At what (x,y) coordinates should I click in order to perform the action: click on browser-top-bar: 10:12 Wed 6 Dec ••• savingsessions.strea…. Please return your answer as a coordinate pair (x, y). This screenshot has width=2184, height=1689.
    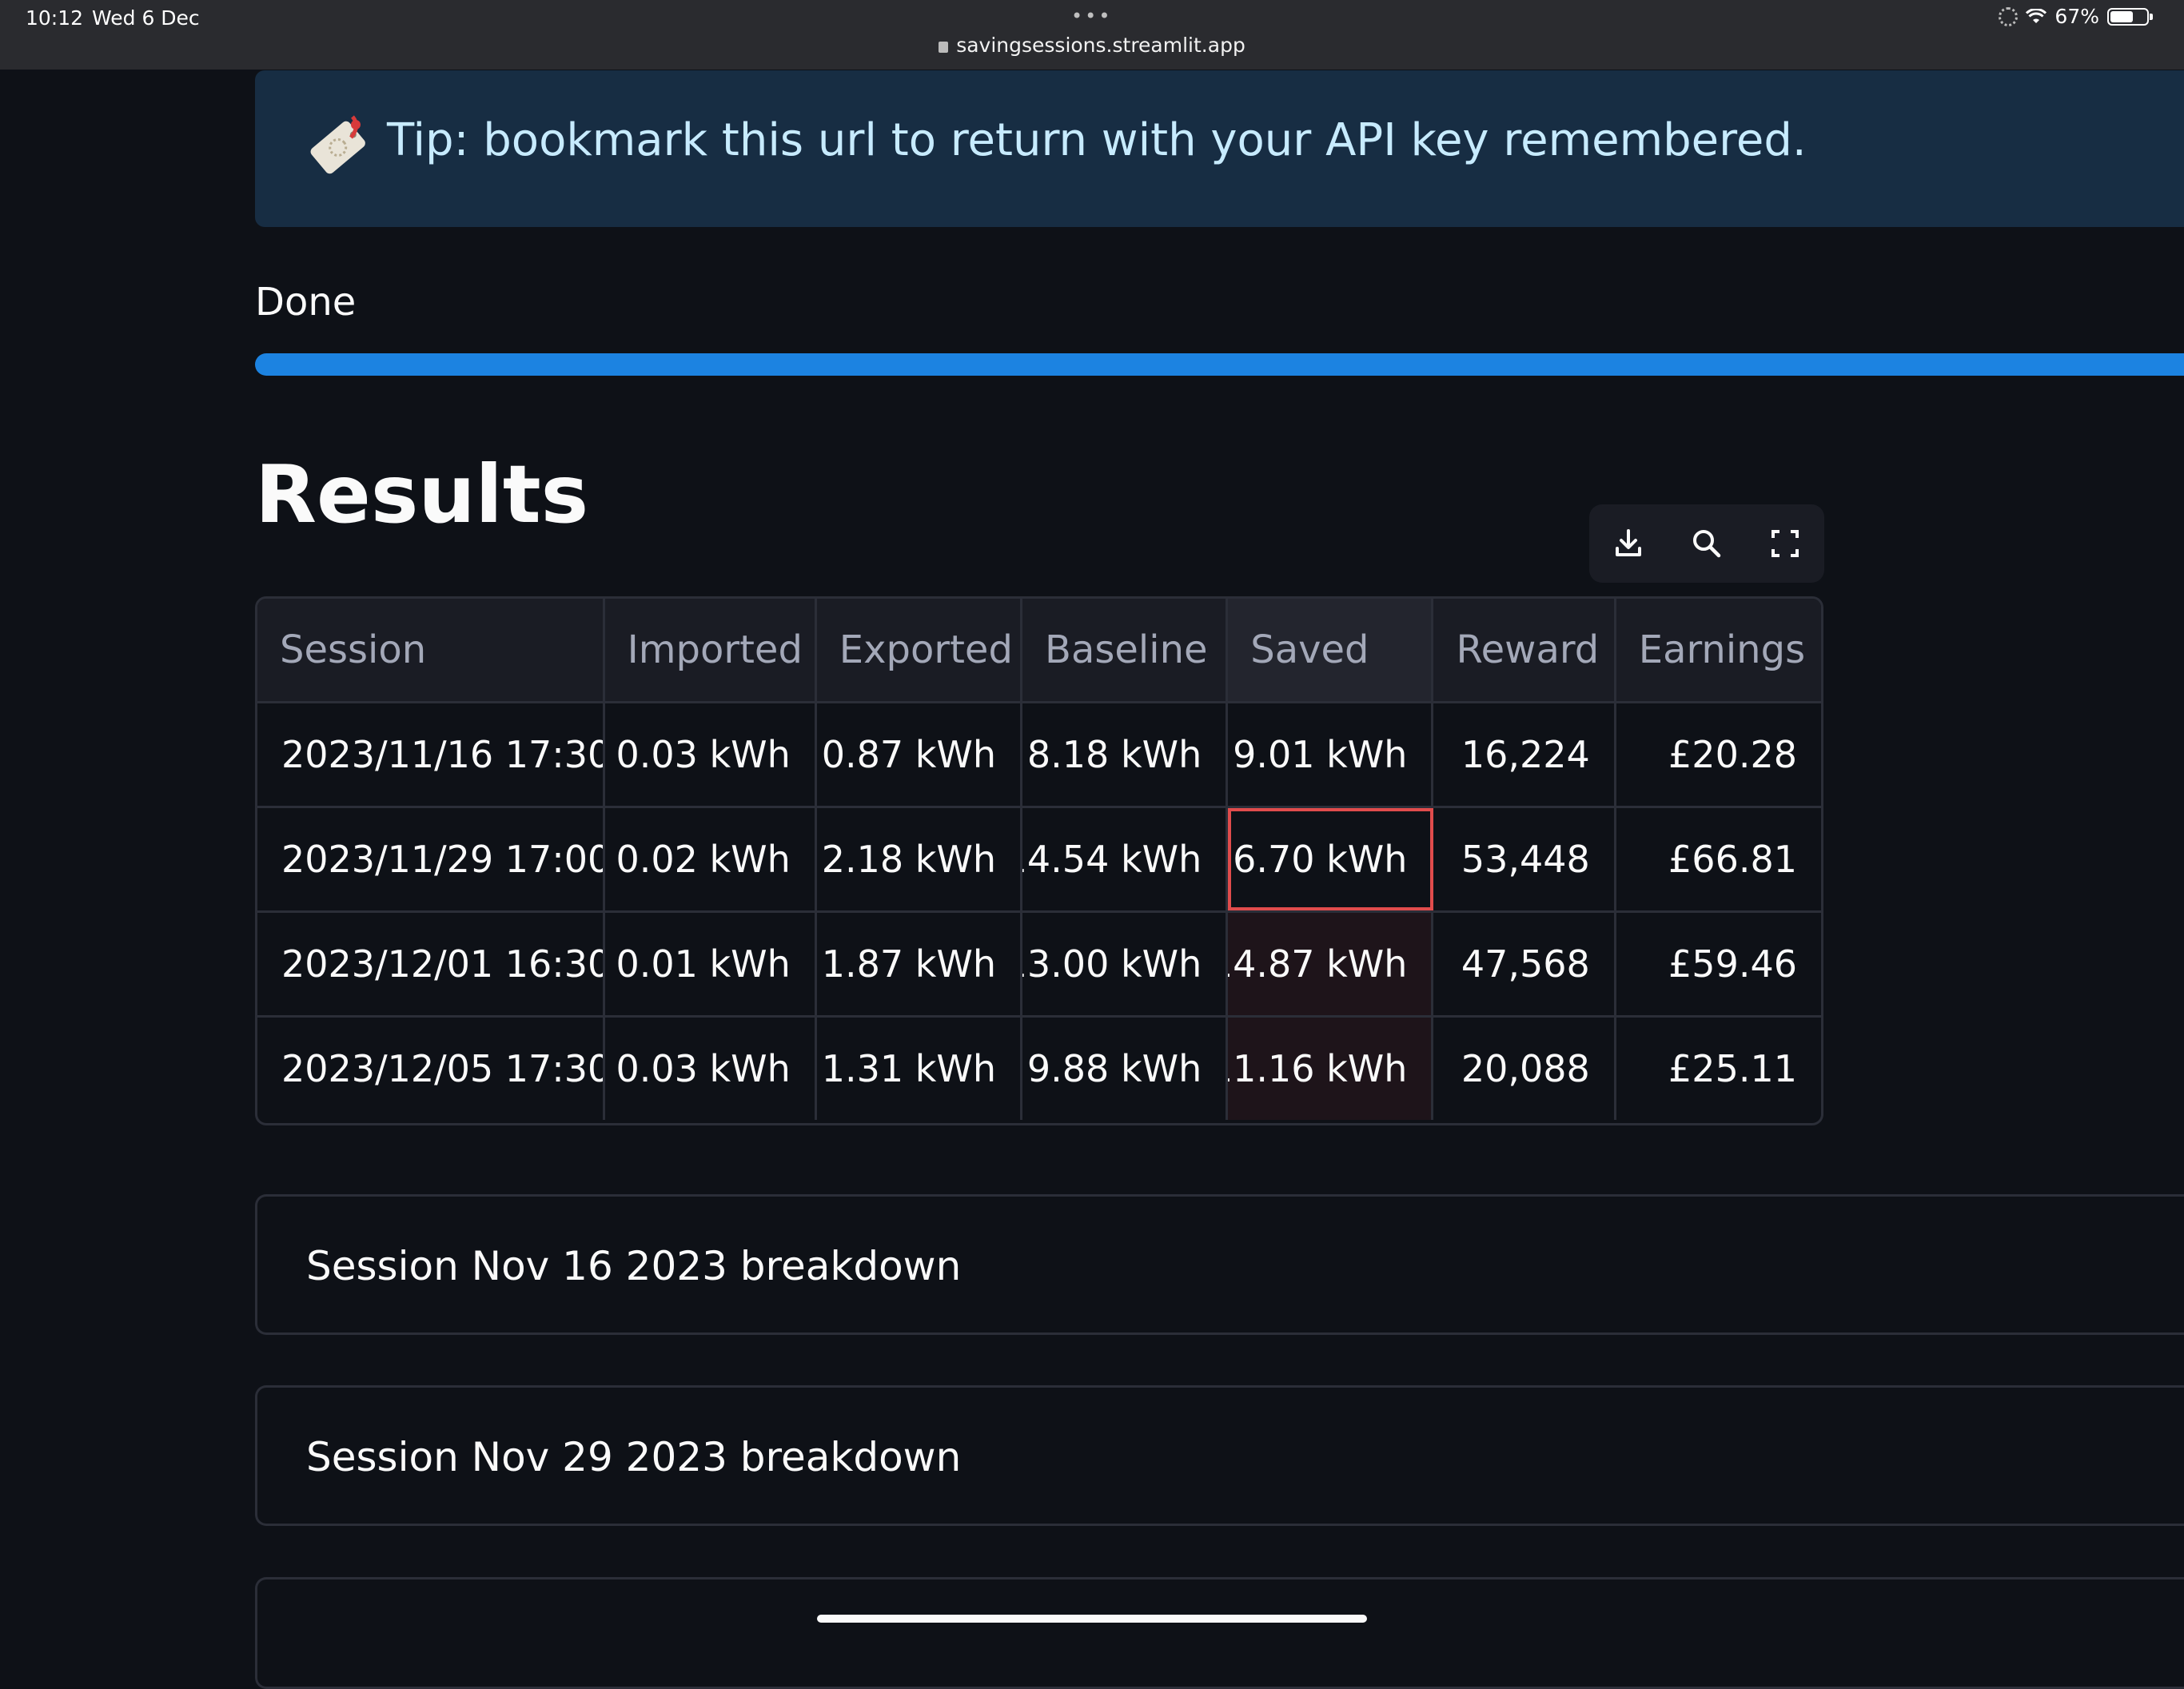
    Looking at the image, I should click on (1092, 35).